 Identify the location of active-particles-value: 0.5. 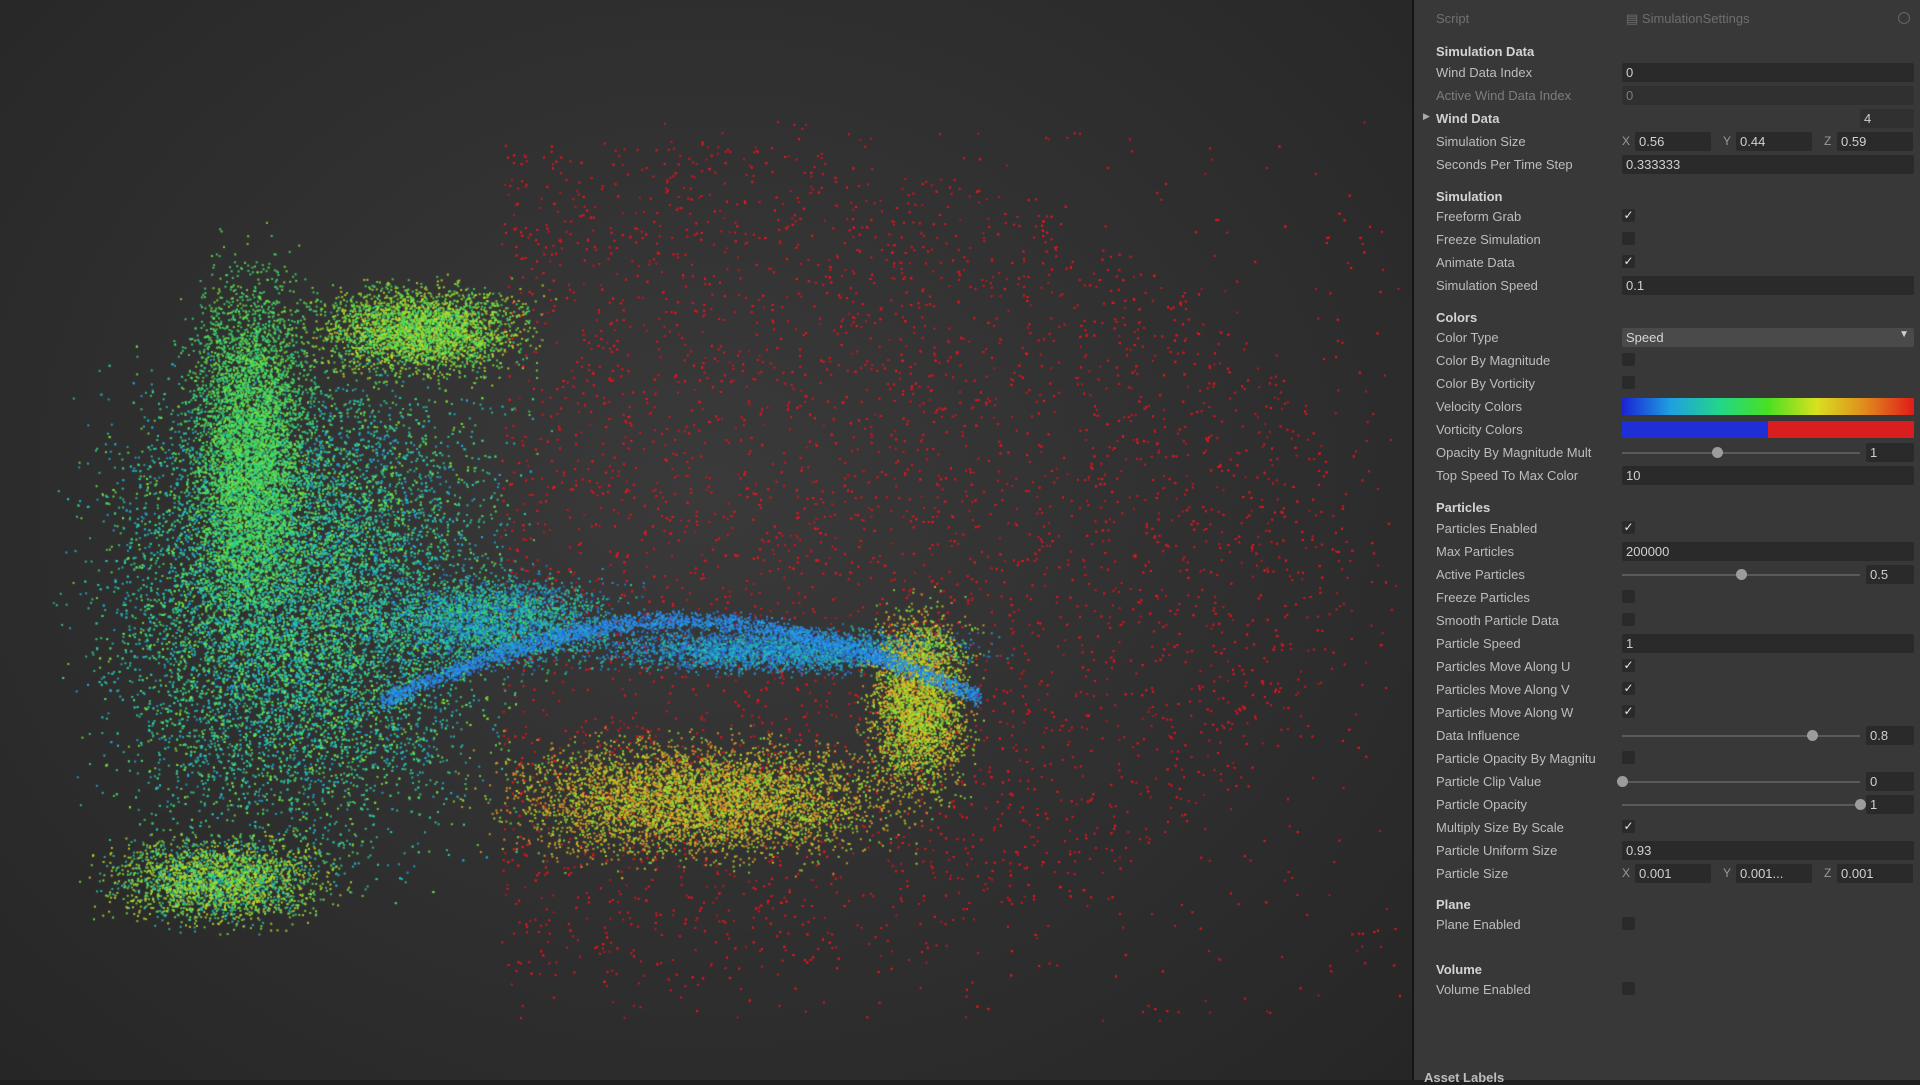
(1890, 574).